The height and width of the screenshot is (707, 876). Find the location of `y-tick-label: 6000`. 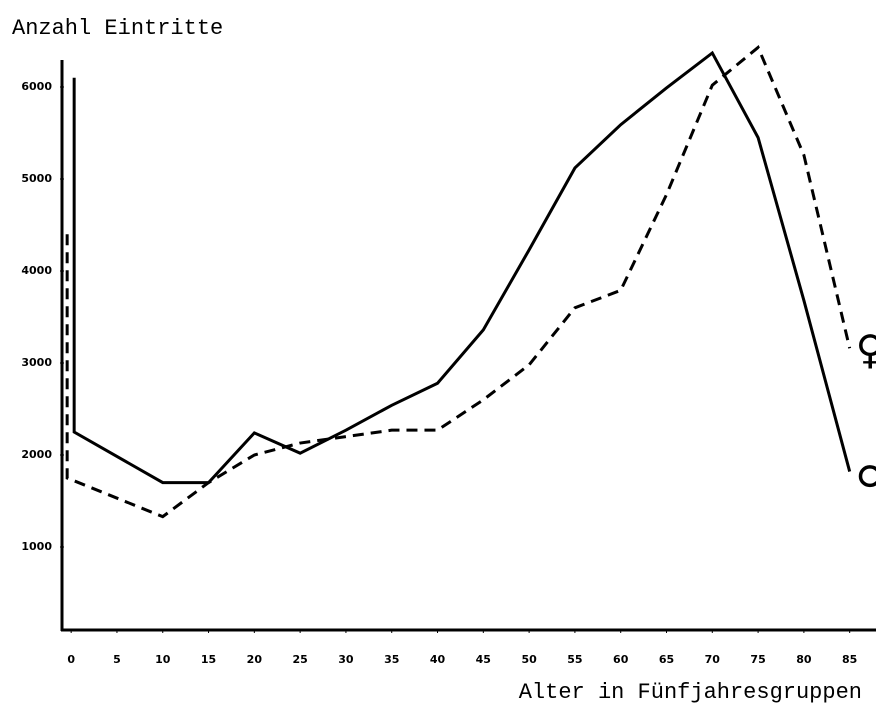

y-tick-label: 6000 is located at coordinates (36, 86).